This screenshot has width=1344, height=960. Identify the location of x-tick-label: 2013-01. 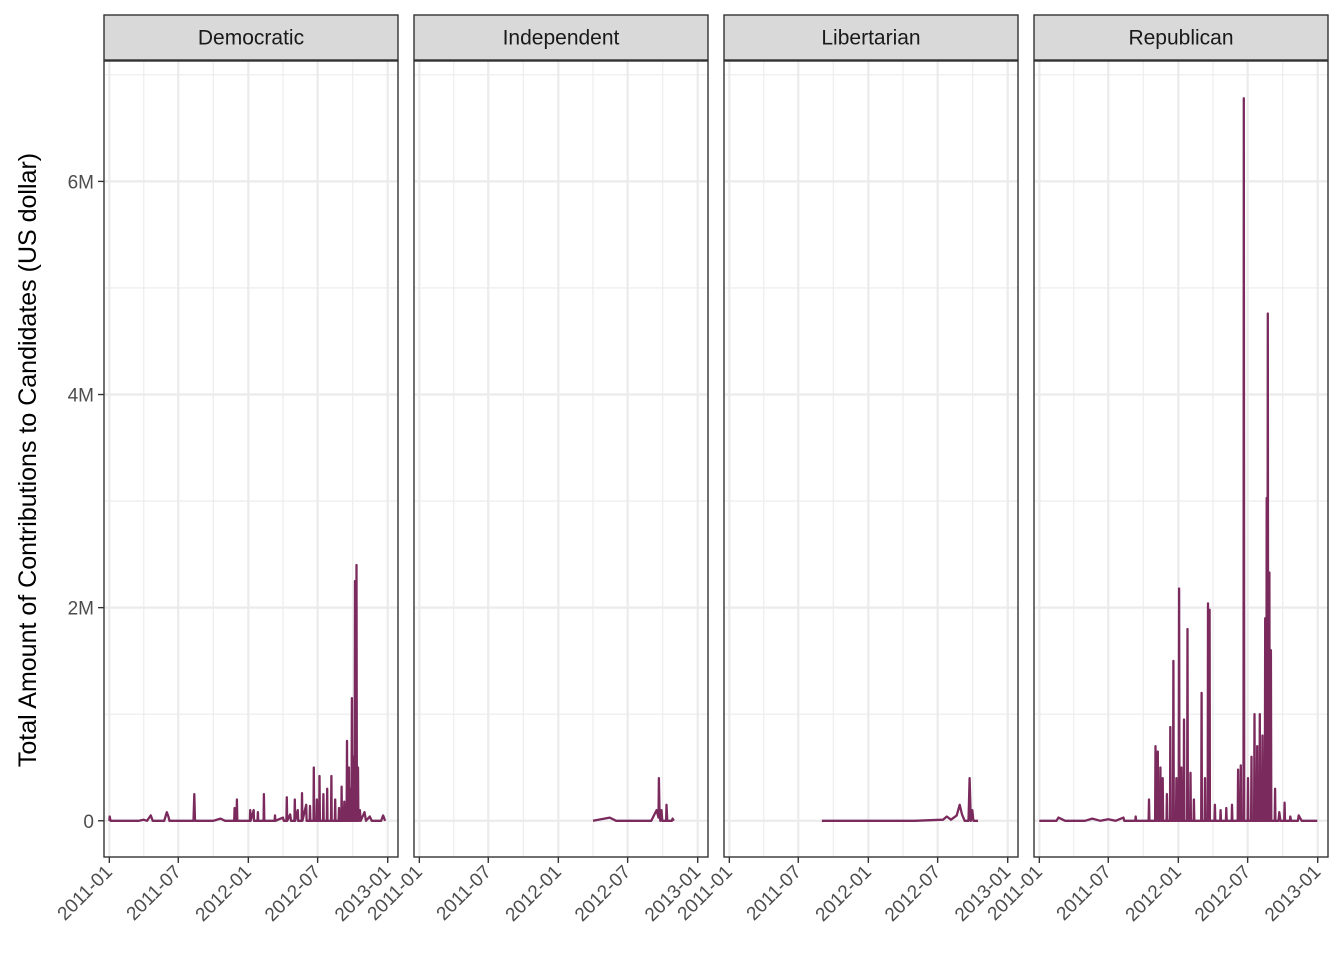
(1293, 894).